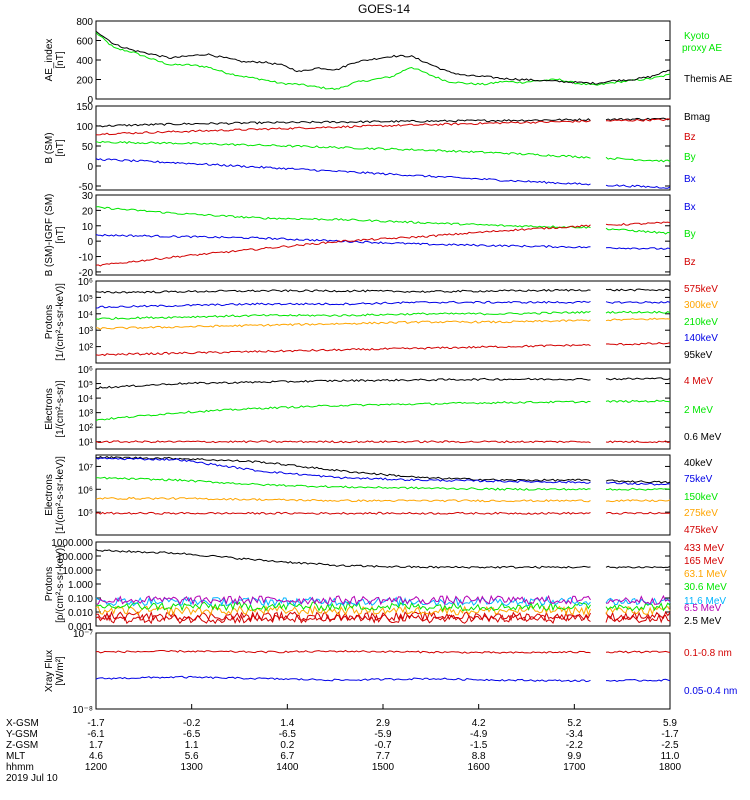 This screenshot has width=750, height=800. Describe the element at coordinates (383, 745) in the screenshot. I see `ephemeris-value: -0.7` at that location.